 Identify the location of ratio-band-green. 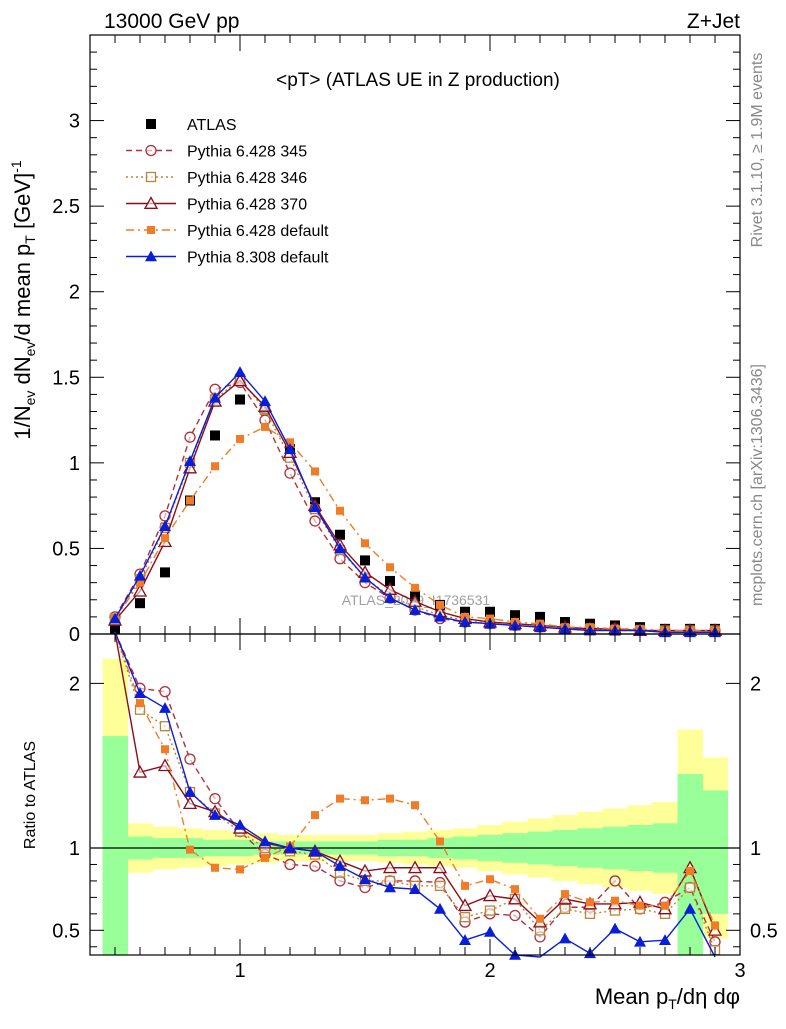
(715, 852).